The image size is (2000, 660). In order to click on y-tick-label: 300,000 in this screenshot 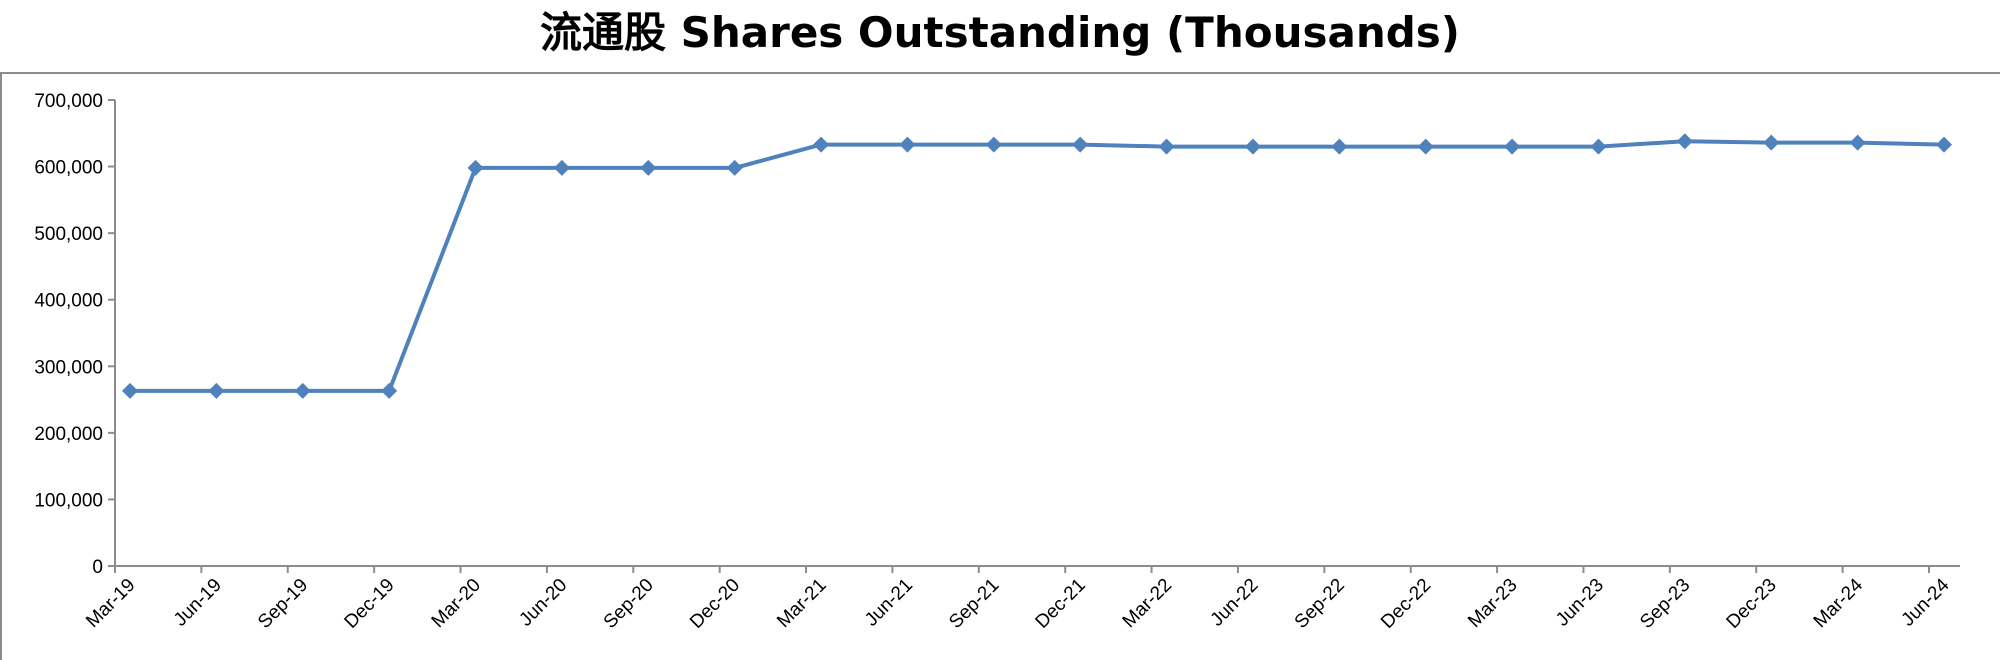, I will do `click(68, 367)`.